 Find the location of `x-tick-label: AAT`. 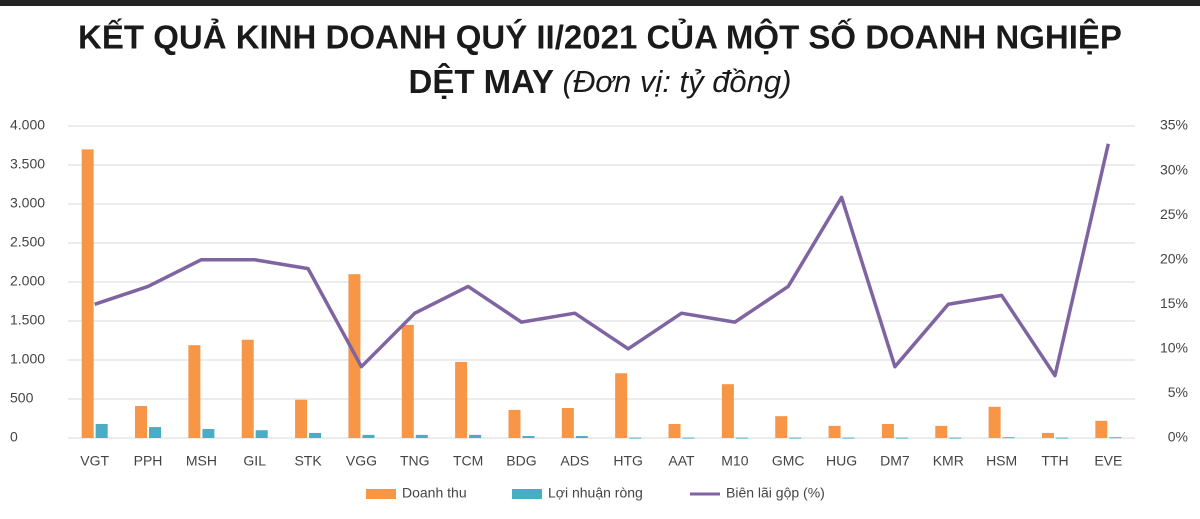

x-tick-label: AAT is located at coordinates (681, 461).